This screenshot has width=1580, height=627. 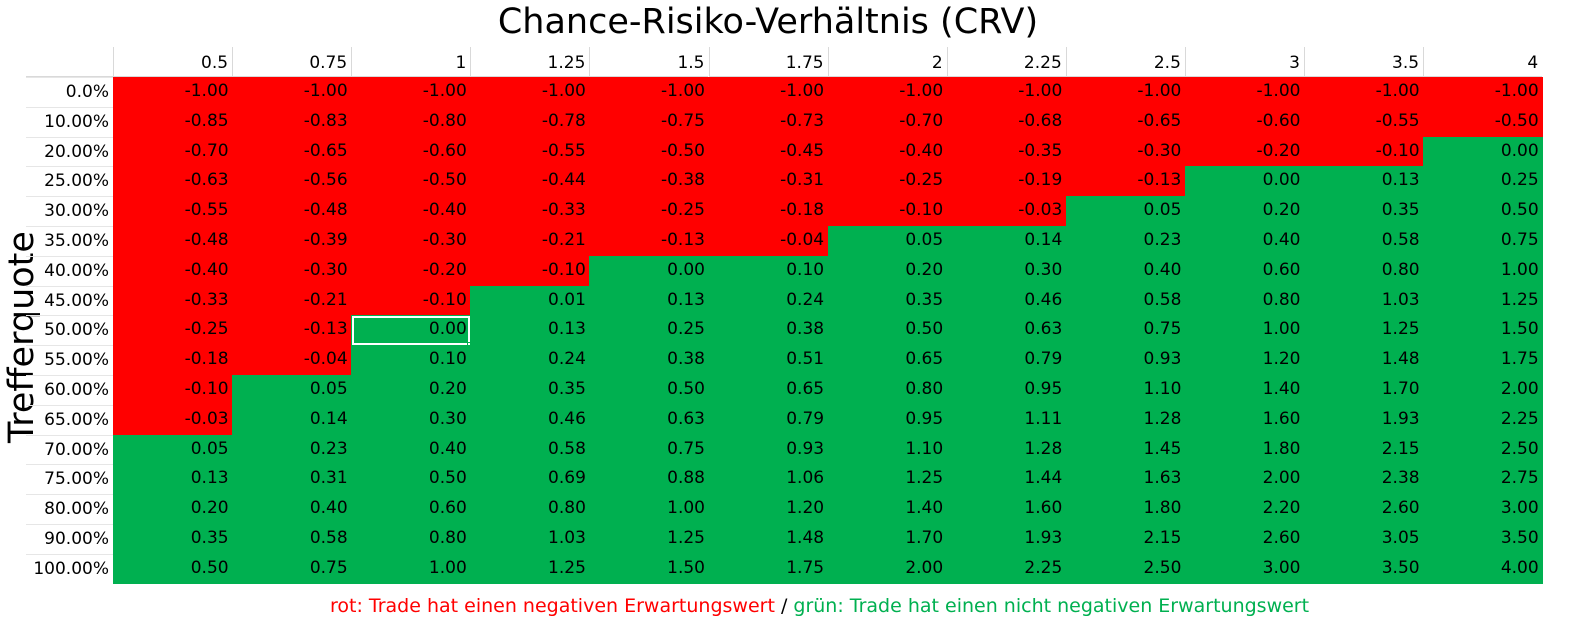 What do you see at coordinates (1244, 181) in the screenshot?
I see `data-cell: 0.00` at bounding box center [1244, 181].